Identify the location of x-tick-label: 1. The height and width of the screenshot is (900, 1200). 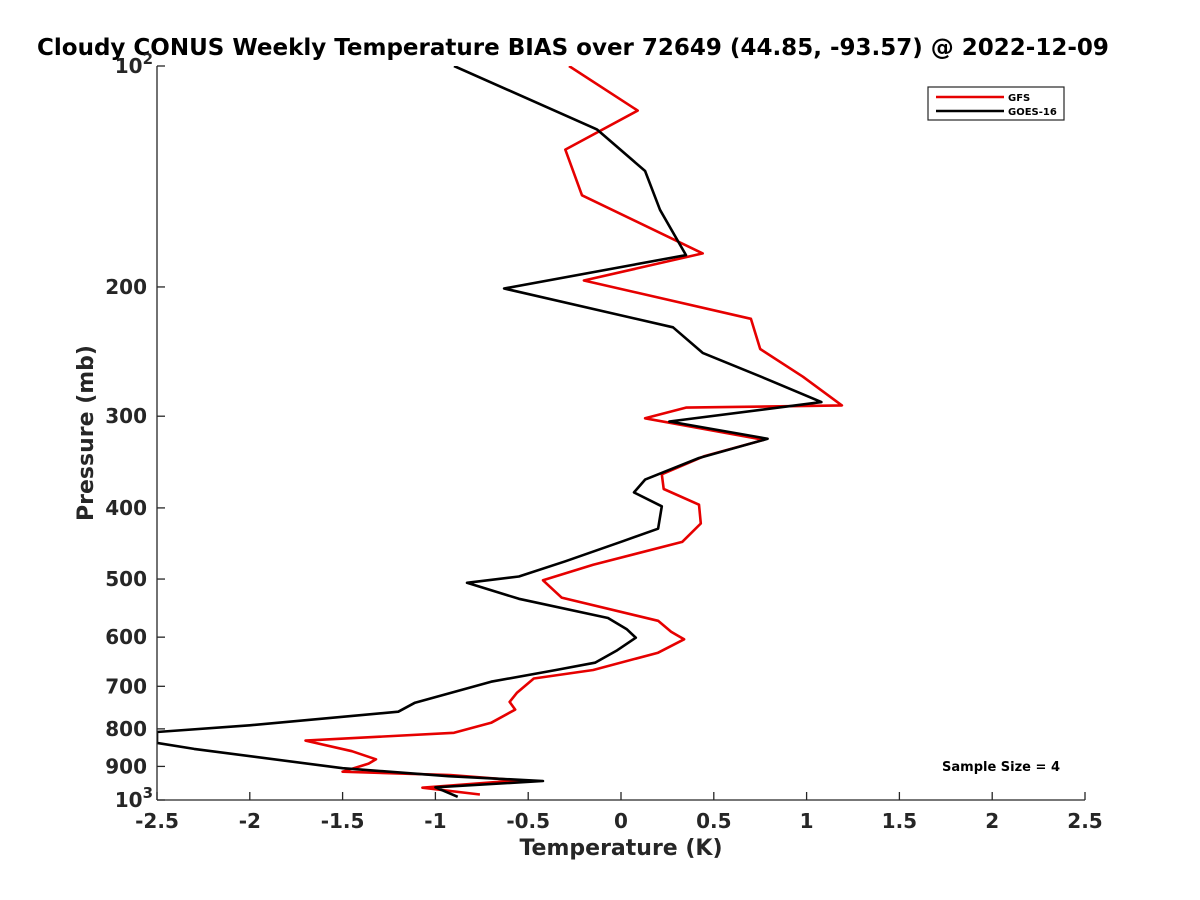
(807, 821).